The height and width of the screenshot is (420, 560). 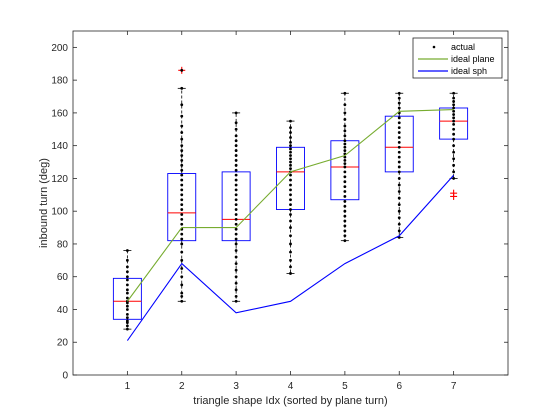 What do you see at coordinates (434, 47) in the screenshot?
I see `legend-marker-actual` at bounding box center [434, 47].